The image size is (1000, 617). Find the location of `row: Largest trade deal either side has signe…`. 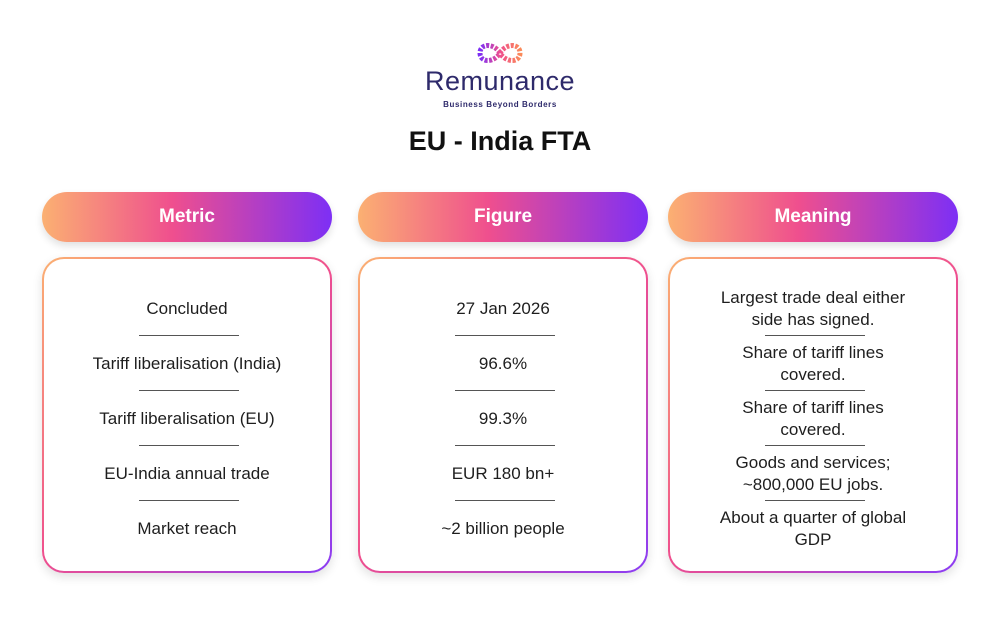

row: Largest trade deal either side has signe… is located at coordinates (813, 308).